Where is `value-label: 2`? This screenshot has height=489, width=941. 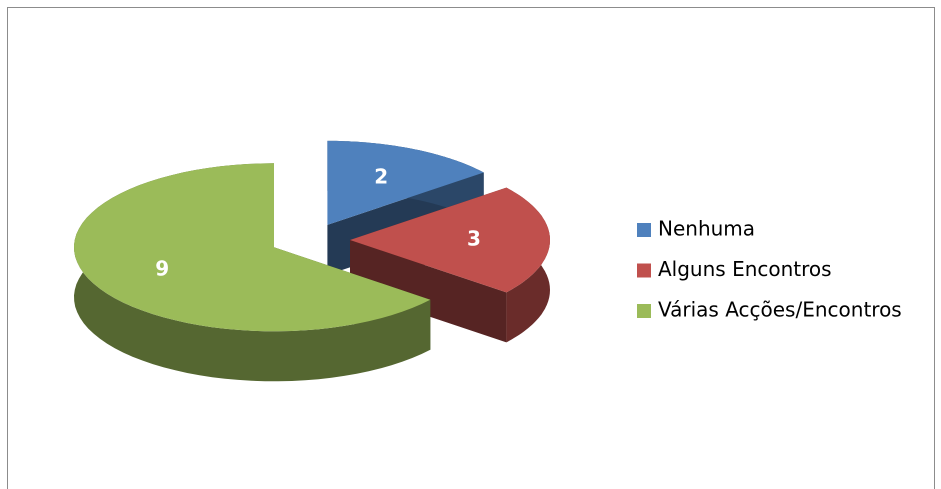
value-label: 2 is located at coordinates (381, 176).